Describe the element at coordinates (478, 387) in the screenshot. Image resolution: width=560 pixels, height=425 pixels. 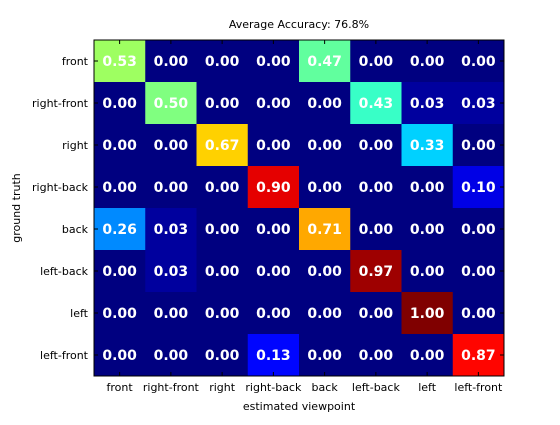
I see `x-tick-label: left-front` at that location.